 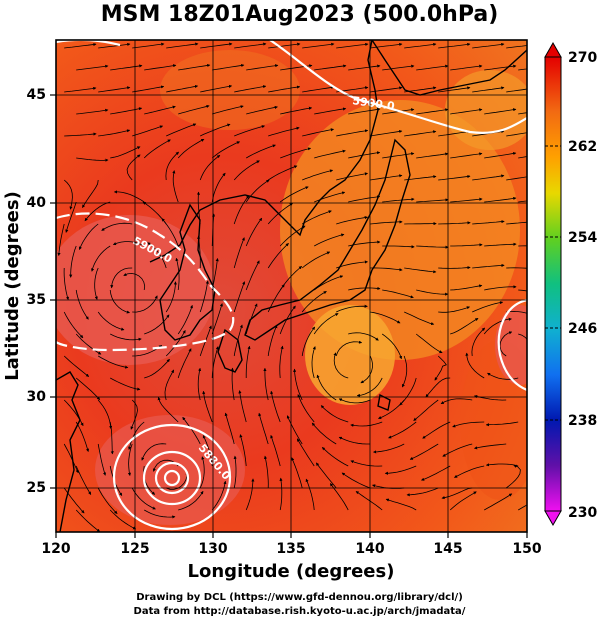 I want to click on y-tick-label: 40, so click(x=37, y=203).